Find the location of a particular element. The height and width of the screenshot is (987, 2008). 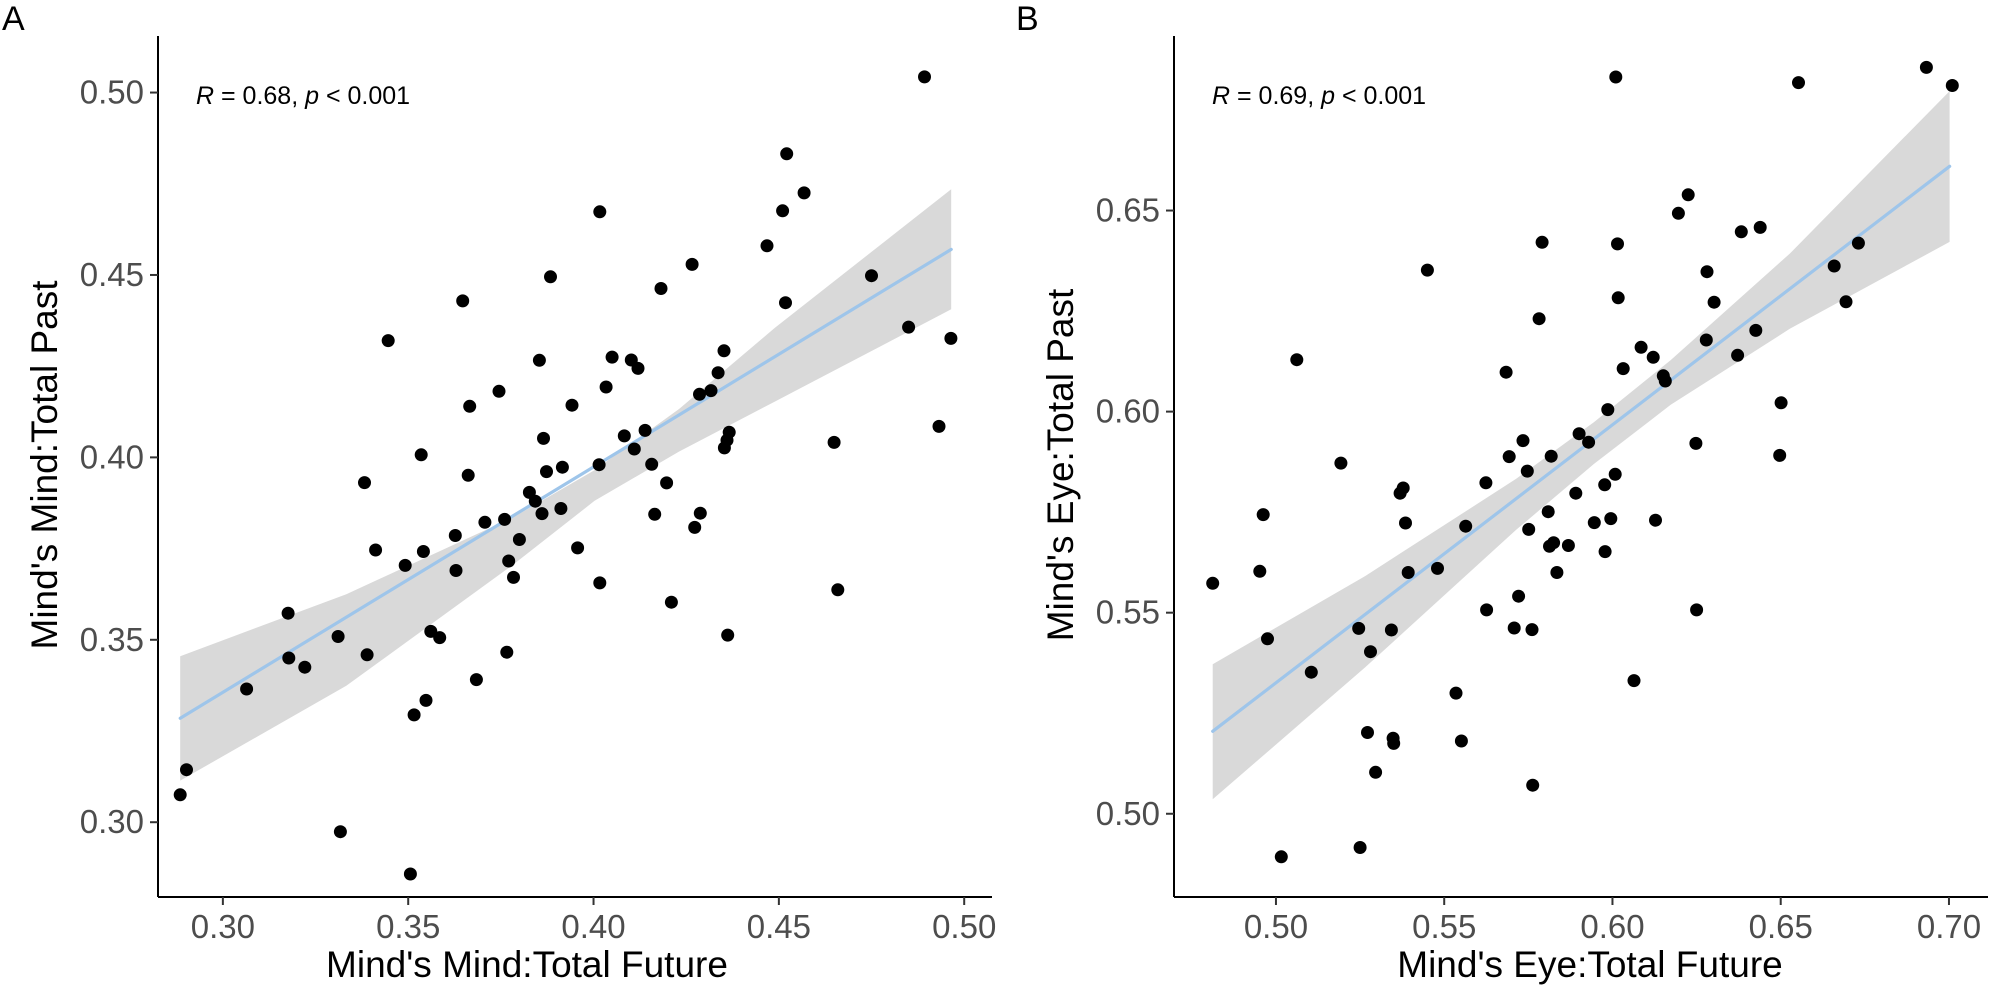

panel-a-y-tick-label: 0.40 is located at coordinates (112, 456).